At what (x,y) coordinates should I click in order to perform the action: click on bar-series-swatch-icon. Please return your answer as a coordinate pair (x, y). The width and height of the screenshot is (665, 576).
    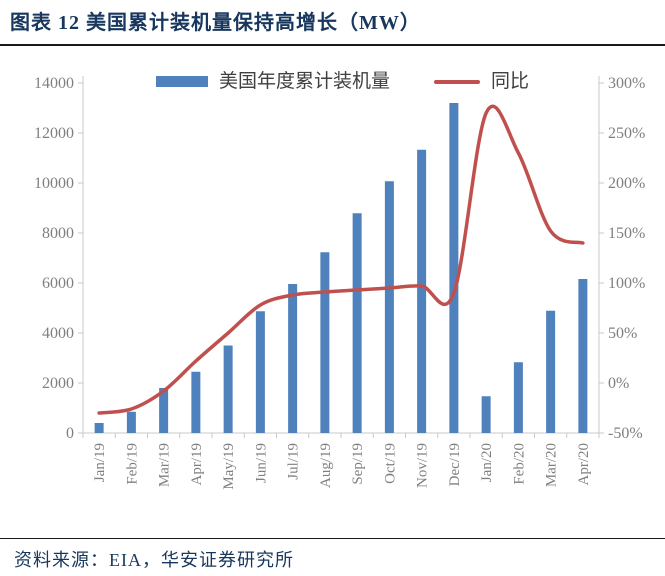
    Looking at the image, I should click on (182, 81).